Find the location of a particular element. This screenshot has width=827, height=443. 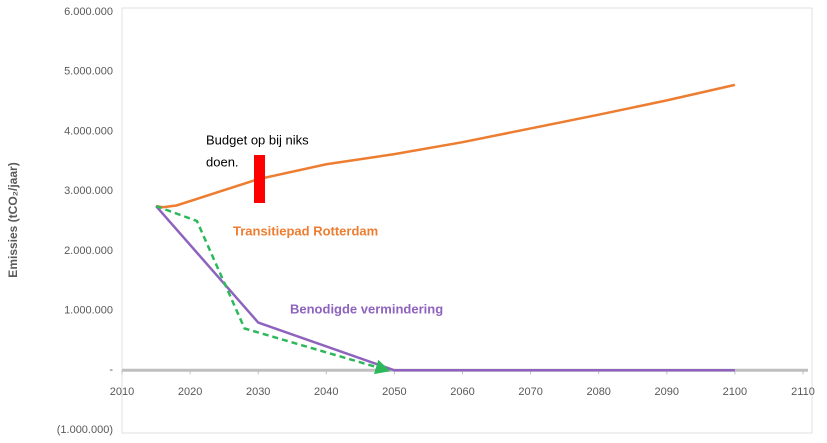

x-tick-label: 2090 is located at coordinates (667, 392).